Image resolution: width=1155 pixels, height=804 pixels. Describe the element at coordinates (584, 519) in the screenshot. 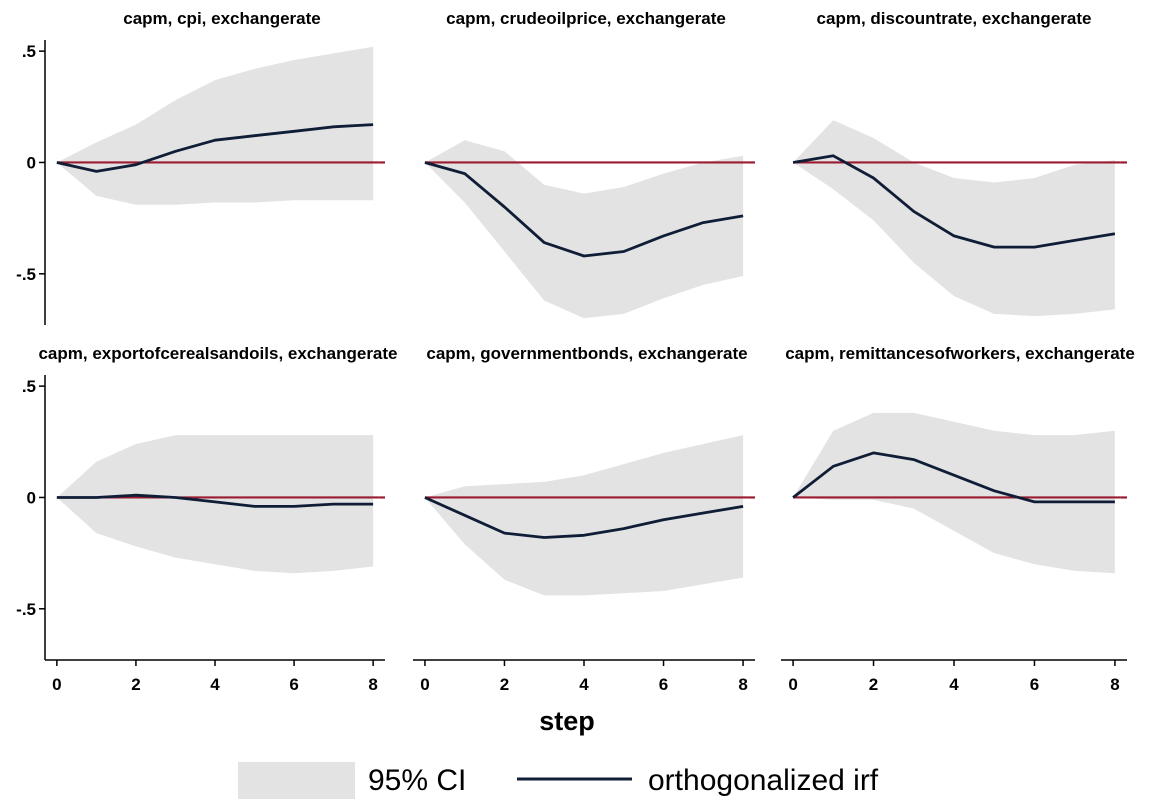

I see `panel-5: capm, governmentbonds, exchangerate 0 2 4 6 8` at that location.